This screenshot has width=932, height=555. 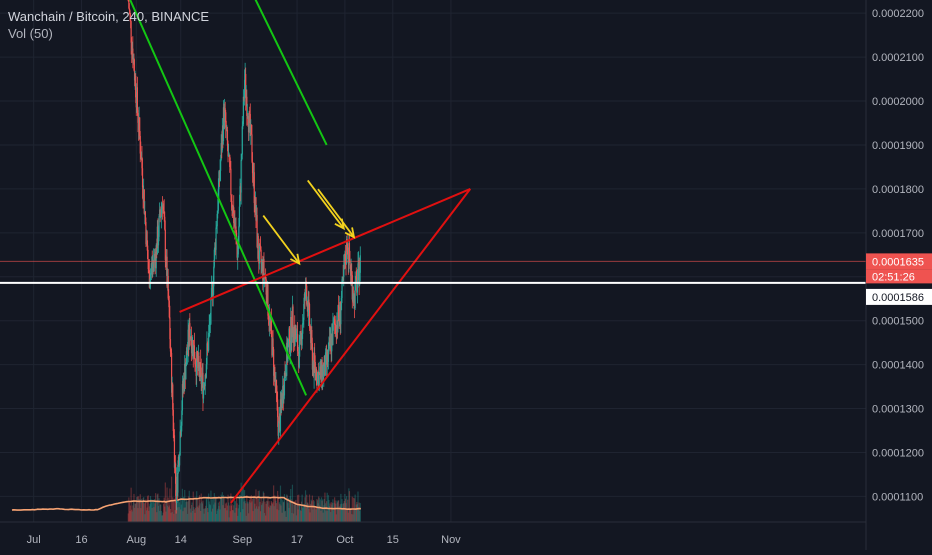 What do you see at coordinates (34, 540) in the screenshot?
I see `x-tick-label: Jul` at bounding box center [34, 540].